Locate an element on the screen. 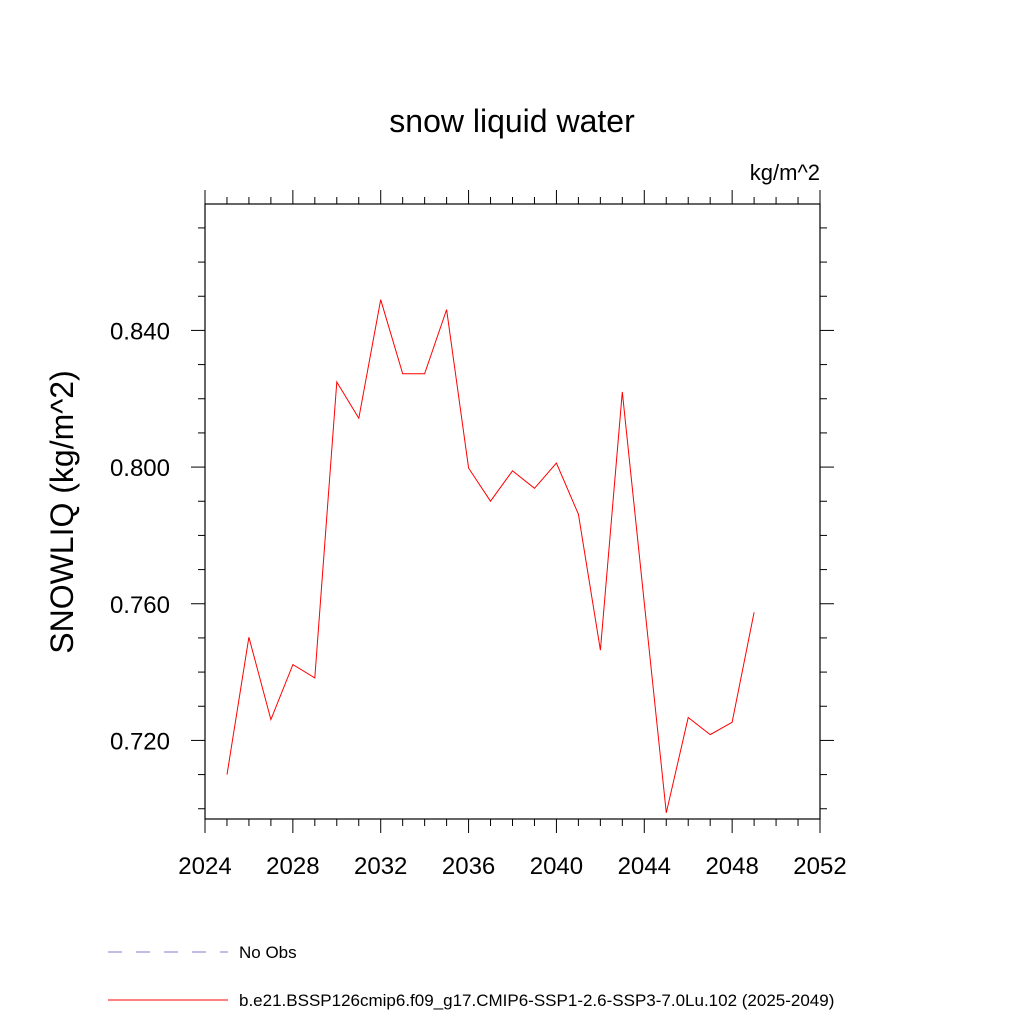 The image size is (1024, 1029). x-tick-label: 2024 is located at coordinates (204, 866).